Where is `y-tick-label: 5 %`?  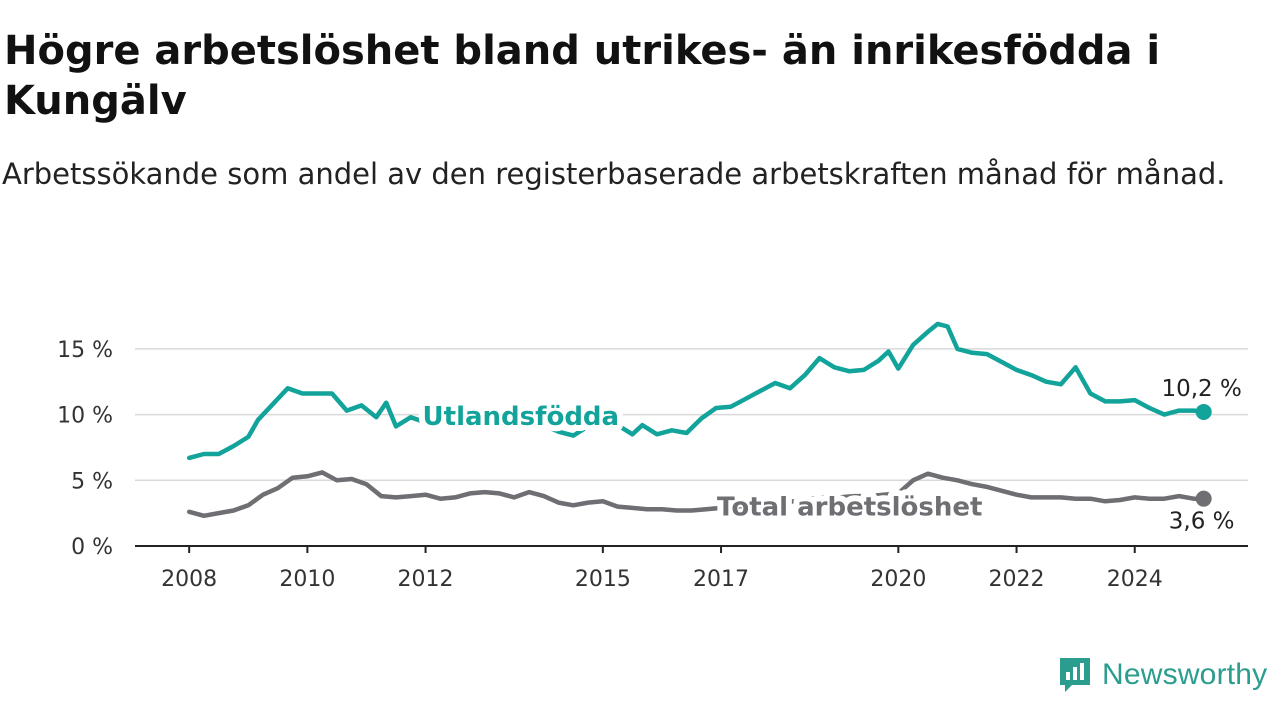
y-tick-label: 5 % is located at coordinates (92, 481).